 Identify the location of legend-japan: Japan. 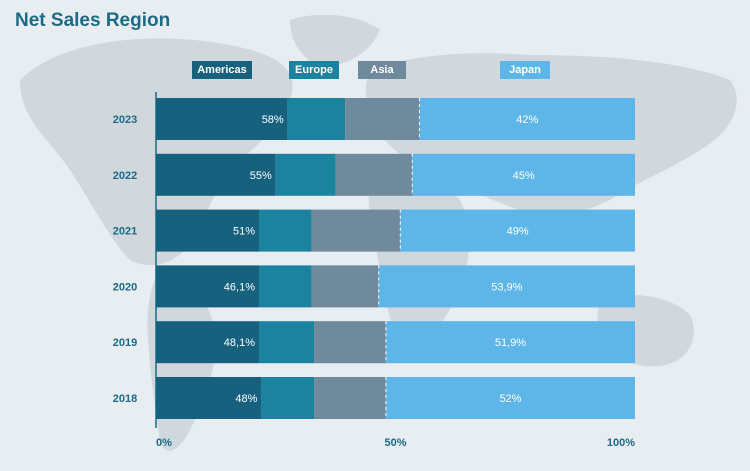
(525, 70).